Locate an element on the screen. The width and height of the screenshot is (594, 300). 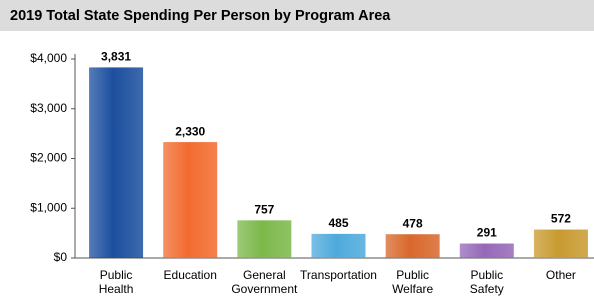
x-tick-label: Public Safety is located at coordinates (486, 282).